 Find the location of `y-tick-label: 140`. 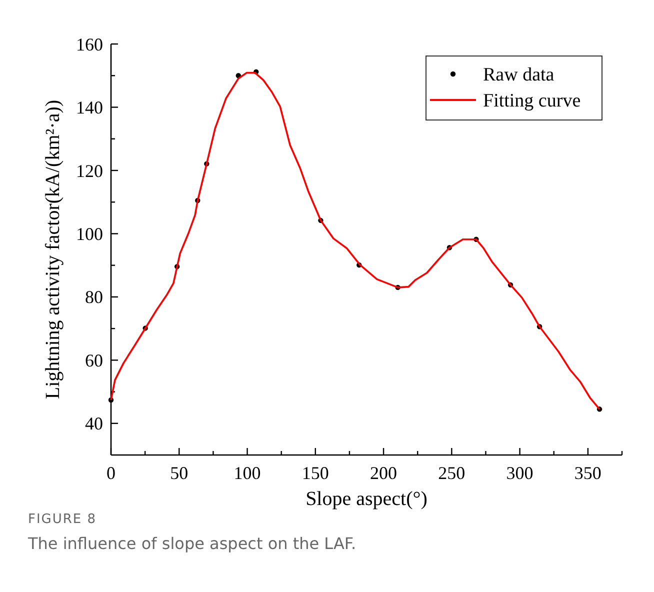

y-tick-label: 140 is located at coordinates (89, 108).